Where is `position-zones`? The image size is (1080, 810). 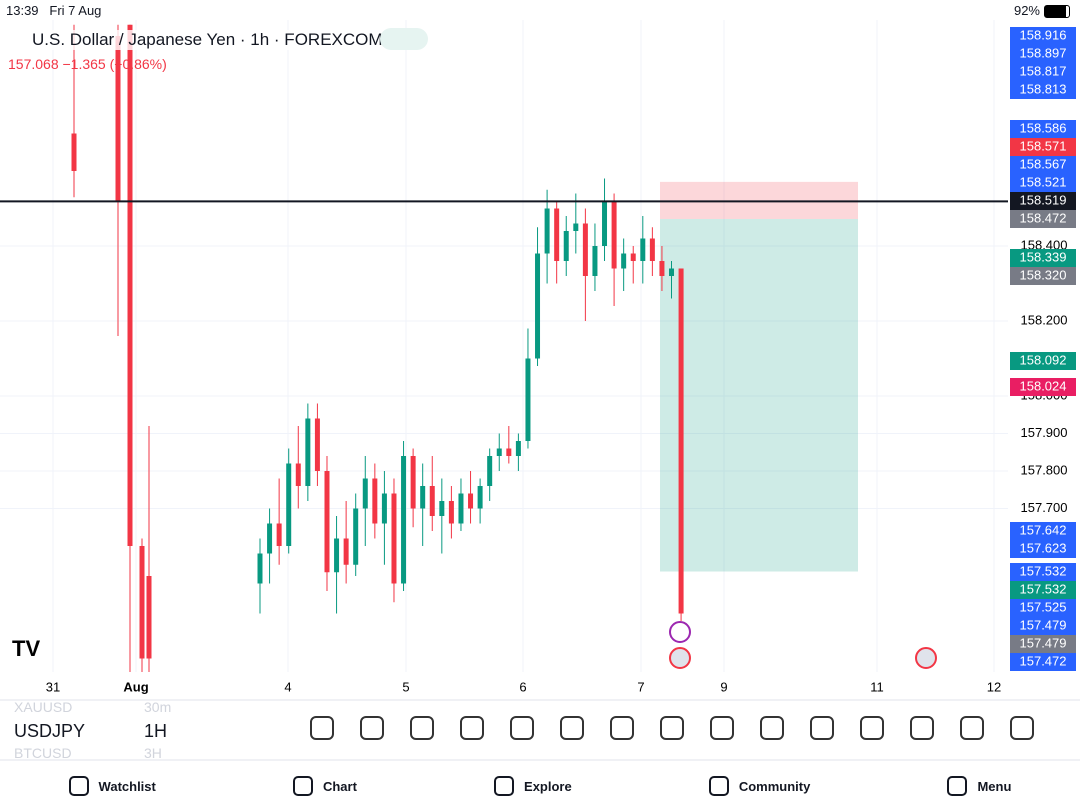 position-zones is located at coordinates (759, 376).